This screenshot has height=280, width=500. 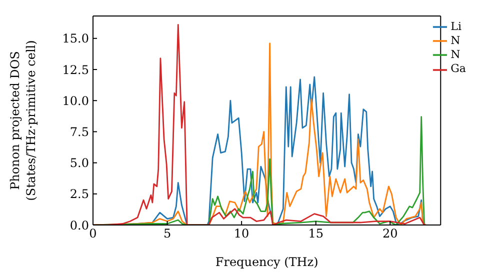 What do you see at coordinates (458, 69) in the screenshot?
I see `legend-label: Ga` at bounding box center [458, 69].